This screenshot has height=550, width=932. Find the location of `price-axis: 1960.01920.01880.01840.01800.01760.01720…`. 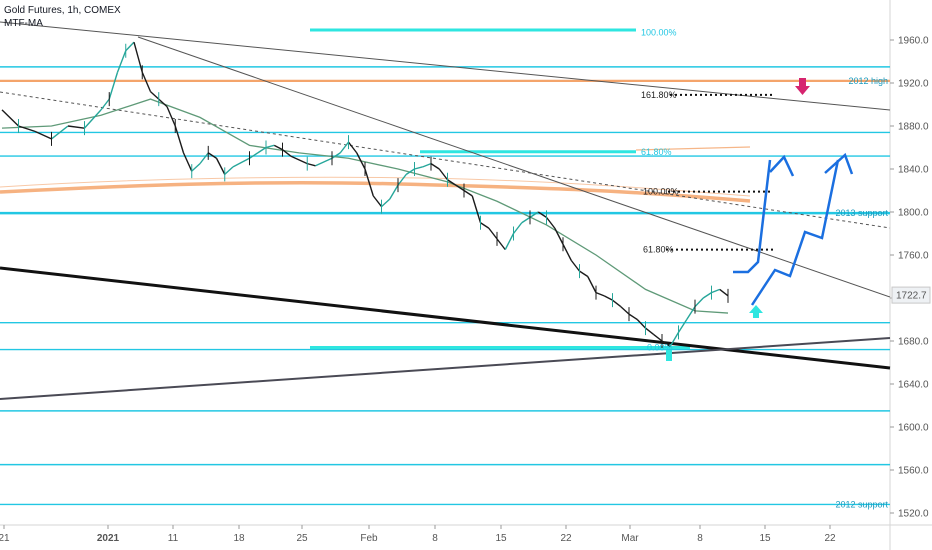

price-axis: 1960.01920.01880.01840.01800.01760.01720… is located at coordinates (910, 278).